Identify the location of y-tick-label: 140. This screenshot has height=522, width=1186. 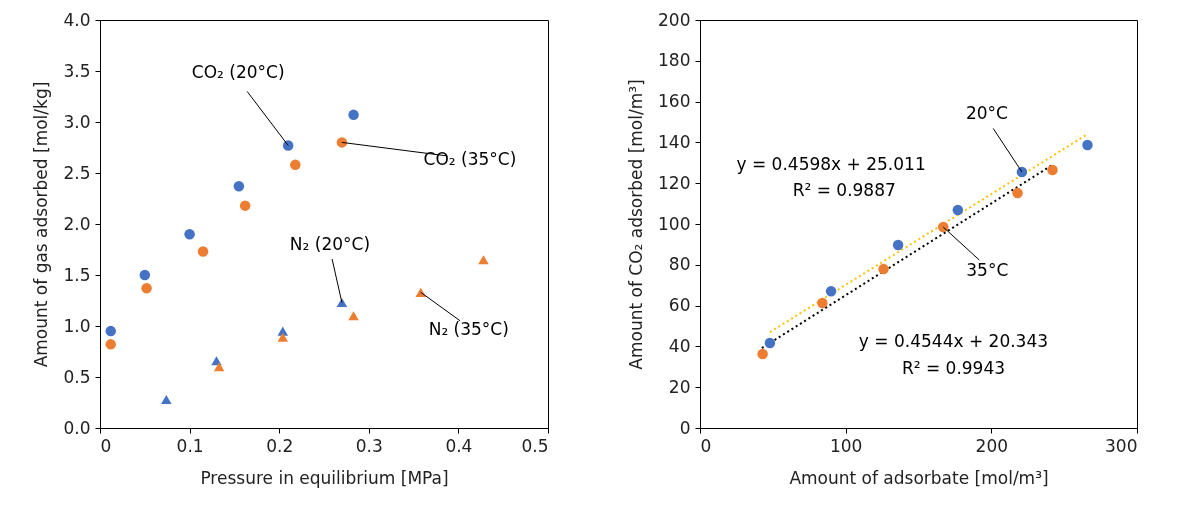
(674, 141).